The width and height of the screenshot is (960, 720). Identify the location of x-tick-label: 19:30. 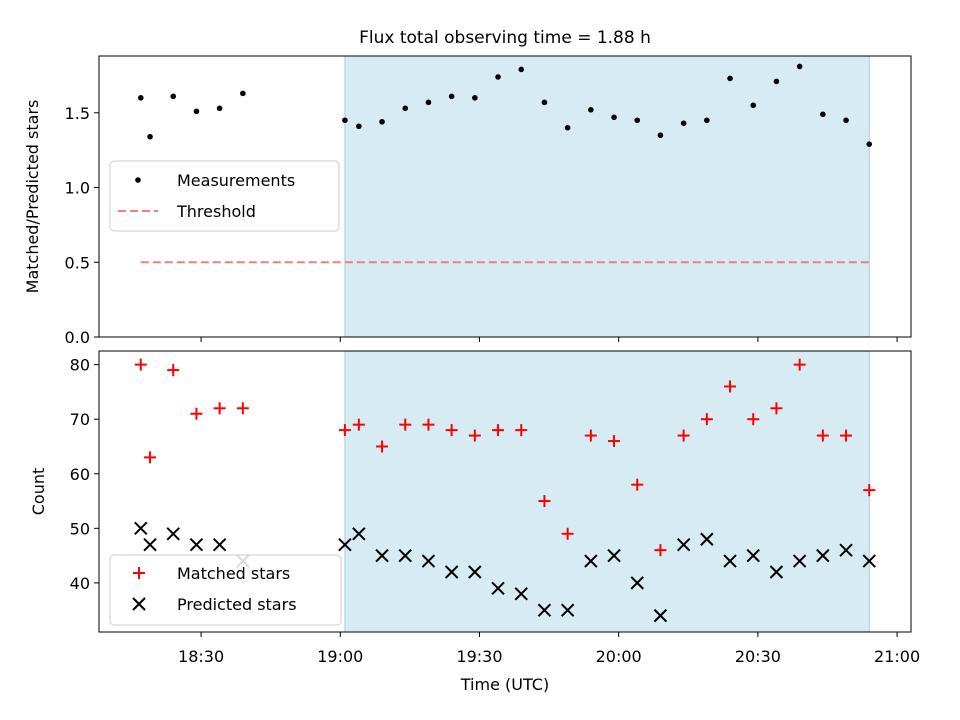
(479, 656).